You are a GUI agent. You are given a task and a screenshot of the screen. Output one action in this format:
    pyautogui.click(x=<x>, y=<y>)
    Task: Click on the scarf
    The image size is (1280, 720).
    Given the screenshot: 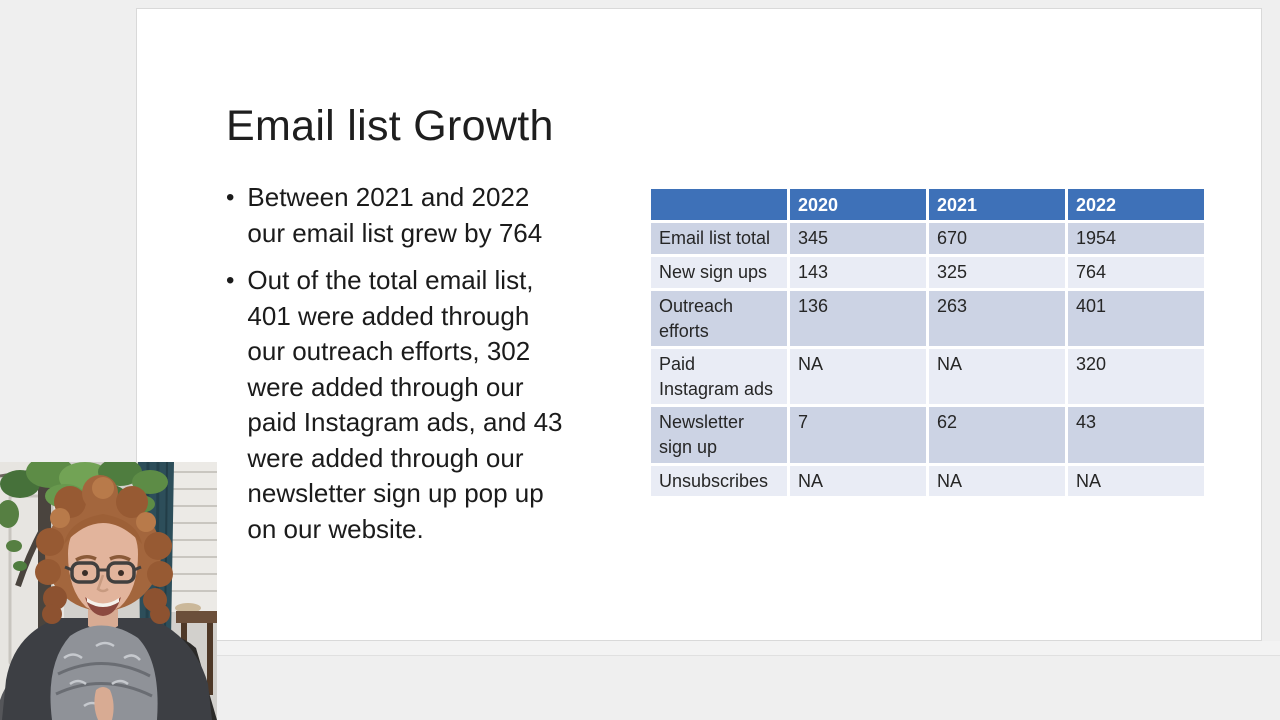 What is the action you would take?
    pyautogui.click(x=104, y=672)
    